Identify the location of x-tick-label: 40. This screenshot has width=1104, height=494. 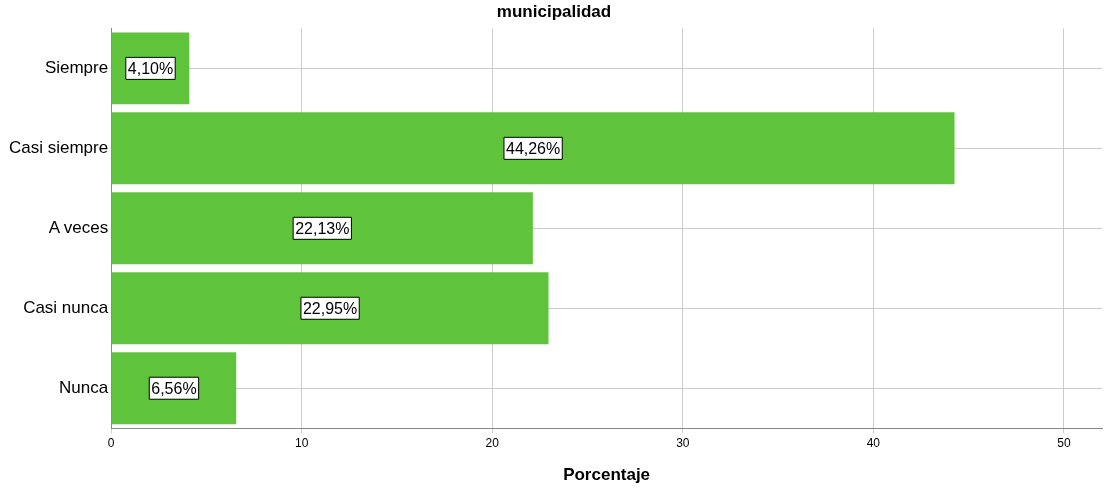
(873, 442).